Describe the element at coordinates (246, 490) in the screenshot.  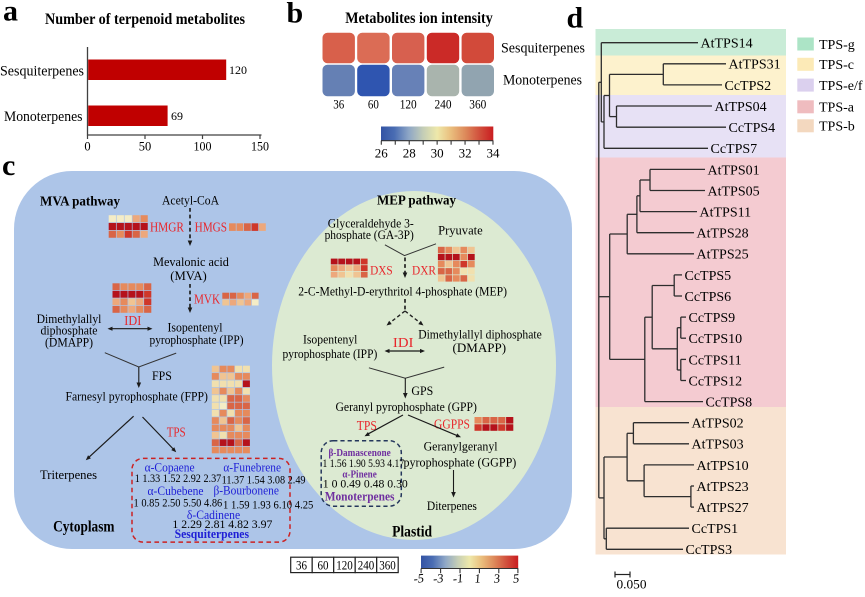
I see `svg-text: β-Bourbonene` at that location.